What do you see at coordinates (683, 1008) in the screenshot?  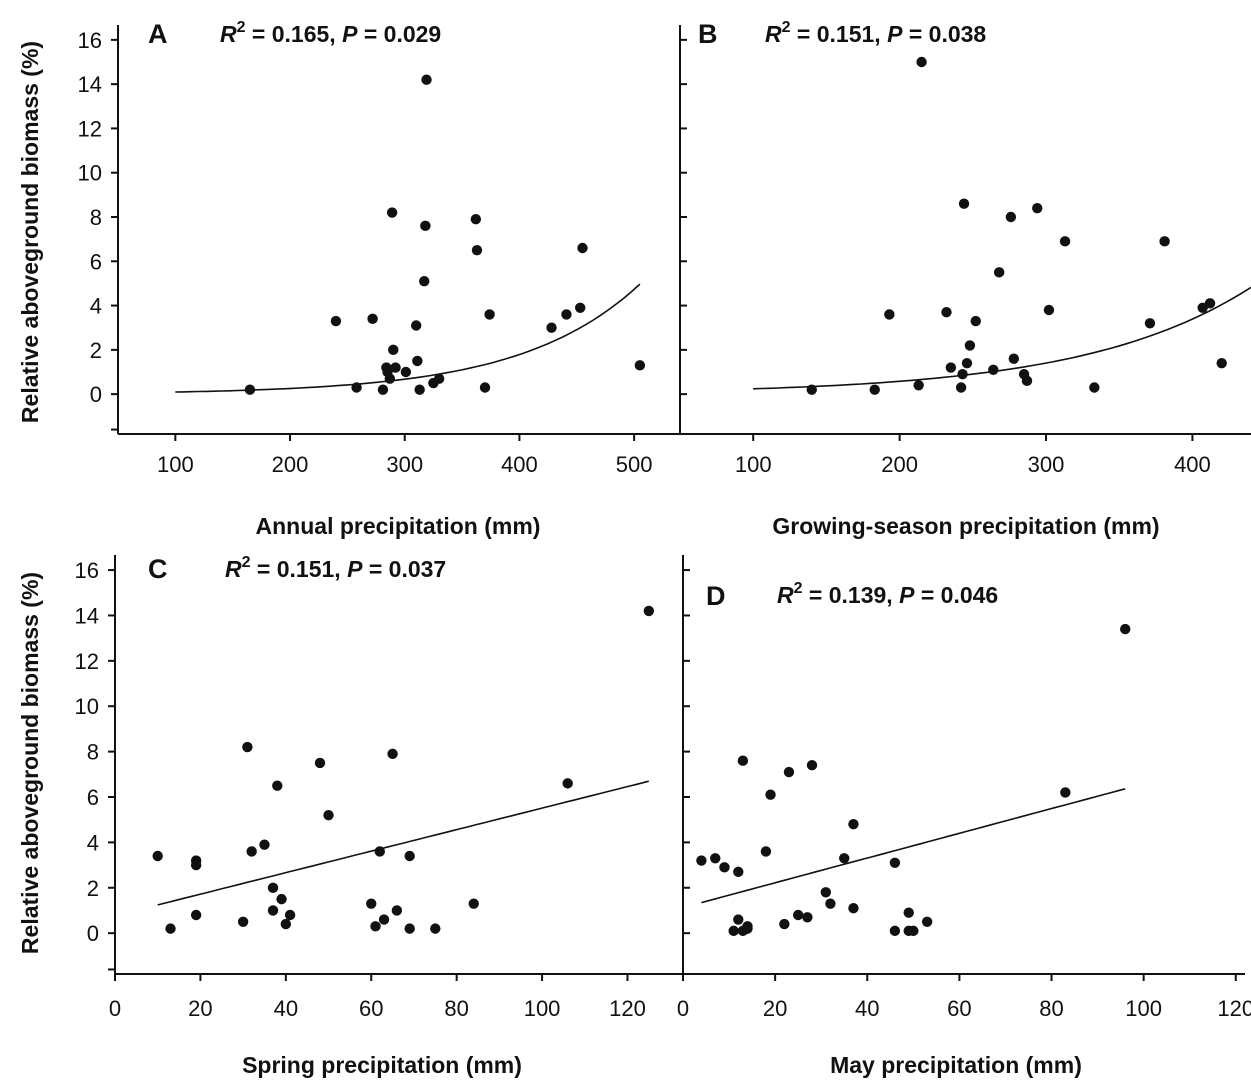 I see `panel-d-x-tick-label: 0` at bounding box center [683, 1008].